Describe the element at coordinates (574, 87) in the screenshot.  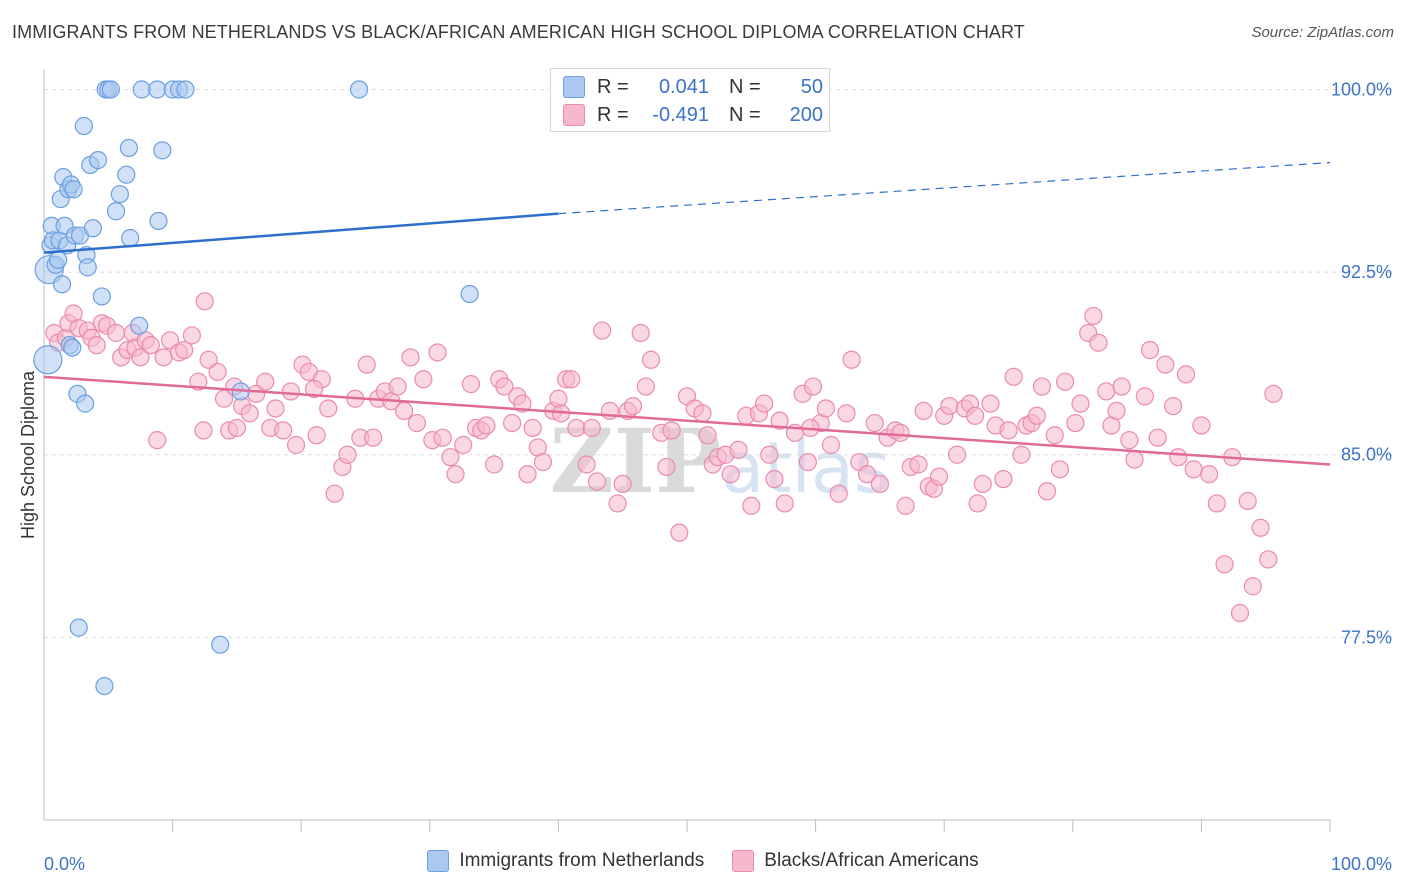
I see `stats-swatch-netherlands` at that location.